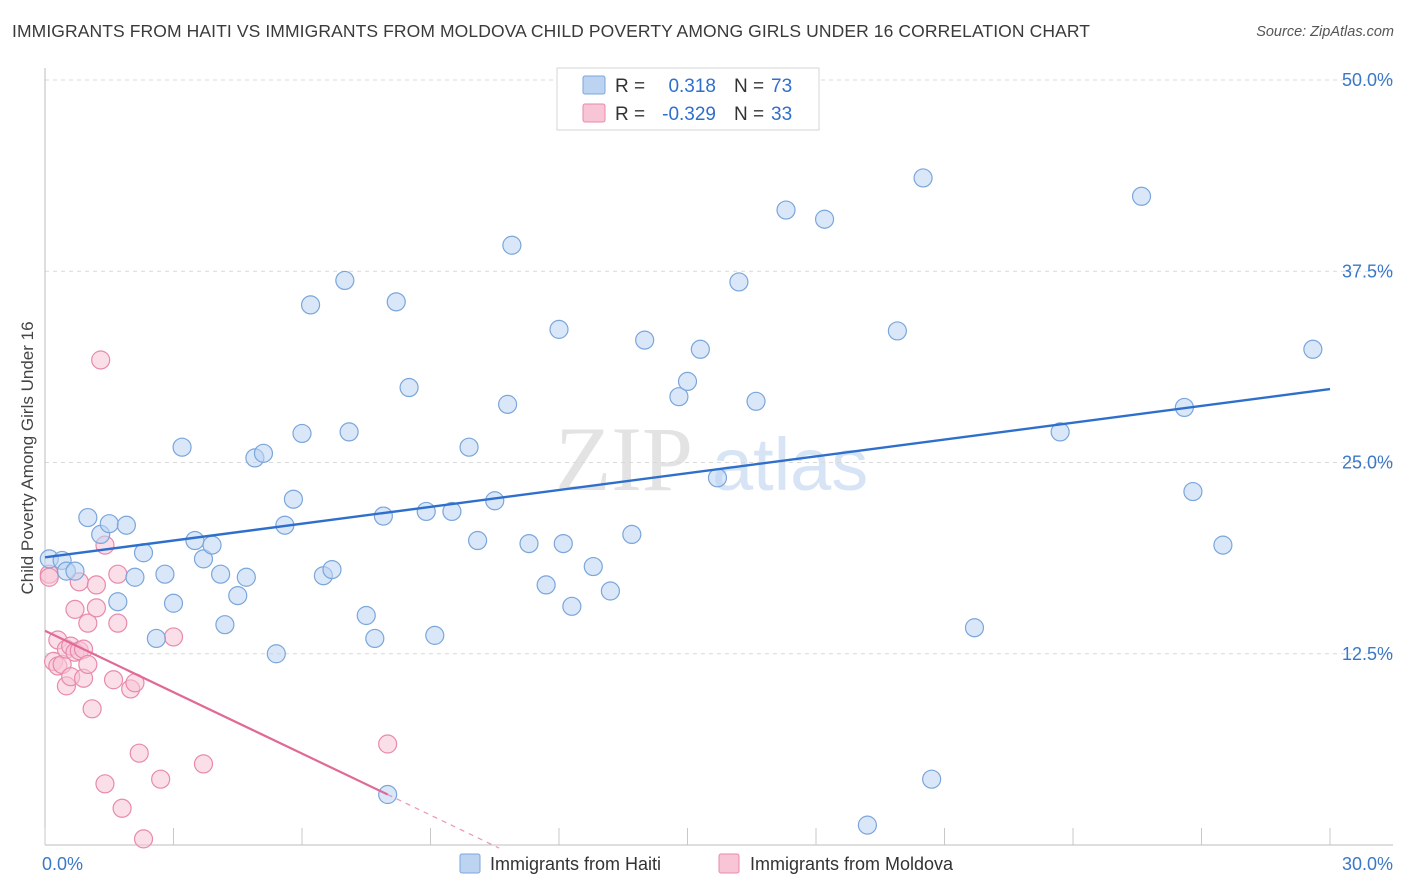 The width and height of the screenshot is (1406, 892). I want to click on legend: R = 0.318 N = 73 R = -0.329 N = 33, so click(688, 99).